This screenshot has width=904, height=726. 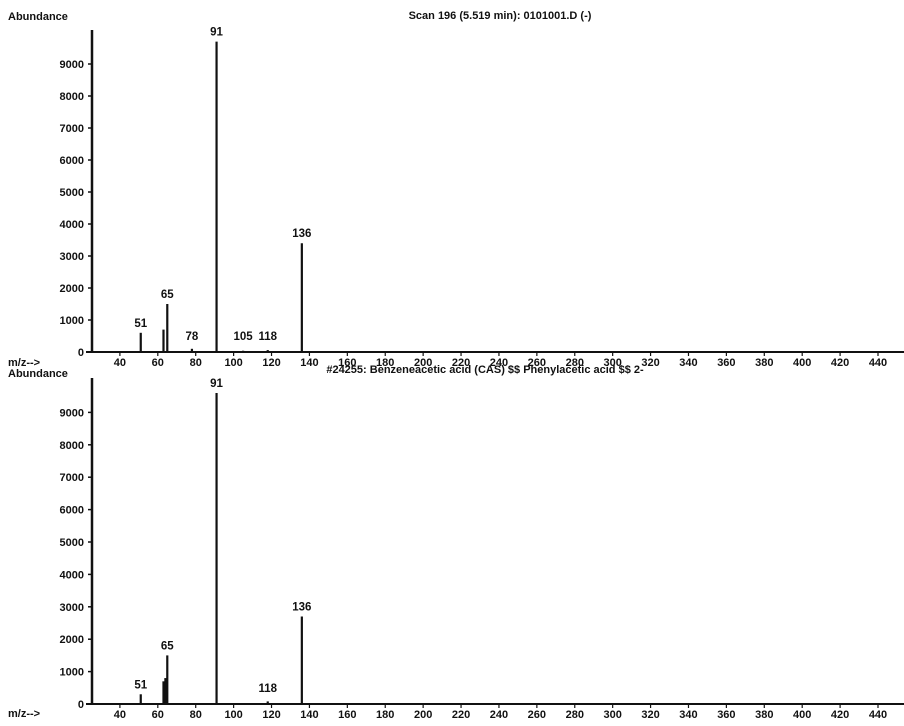 What do you see at coordinates (385, 363) in the screenshot?
I see `chart1-x-tick-label: 180` at bounding box center [385, 363].